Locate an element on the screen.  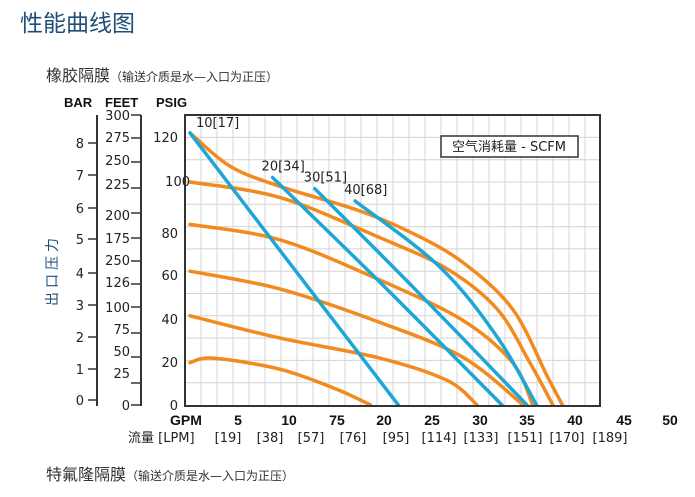
bar-tick-label: 4 is located at coordinates (80, 274).